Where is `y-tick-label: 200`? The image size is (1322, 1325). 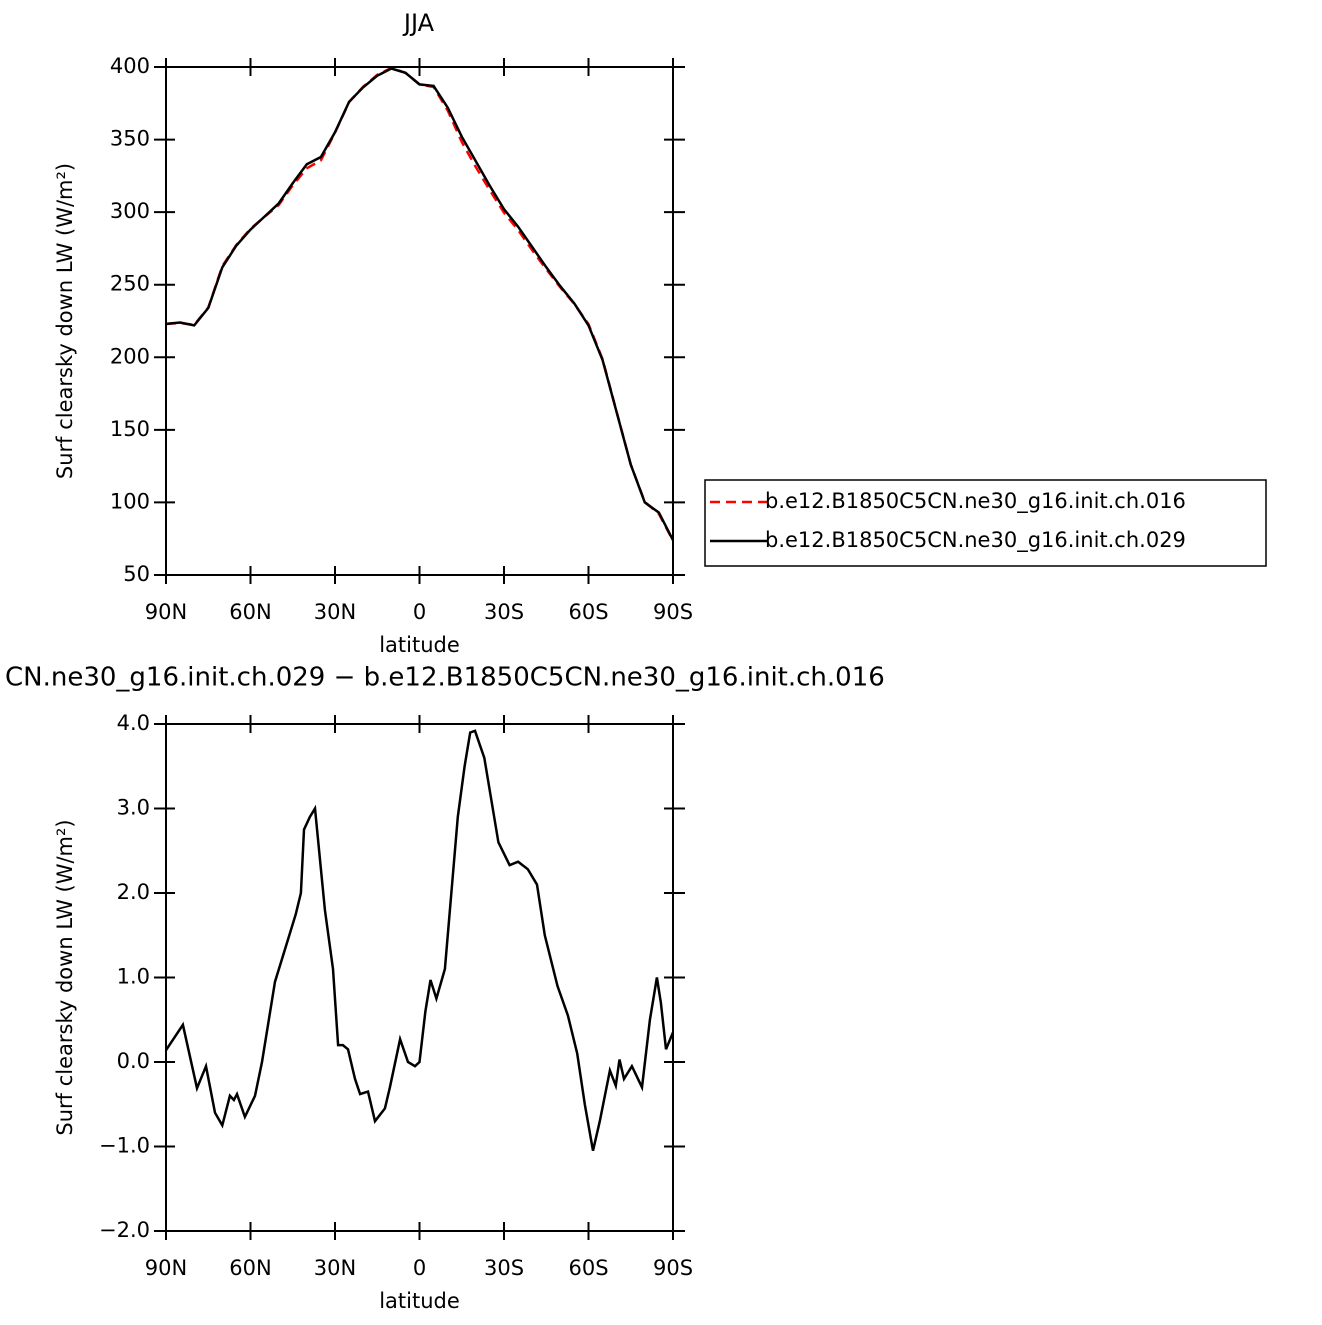
y-tick-label: 200 is located at coordinates (130, 356).